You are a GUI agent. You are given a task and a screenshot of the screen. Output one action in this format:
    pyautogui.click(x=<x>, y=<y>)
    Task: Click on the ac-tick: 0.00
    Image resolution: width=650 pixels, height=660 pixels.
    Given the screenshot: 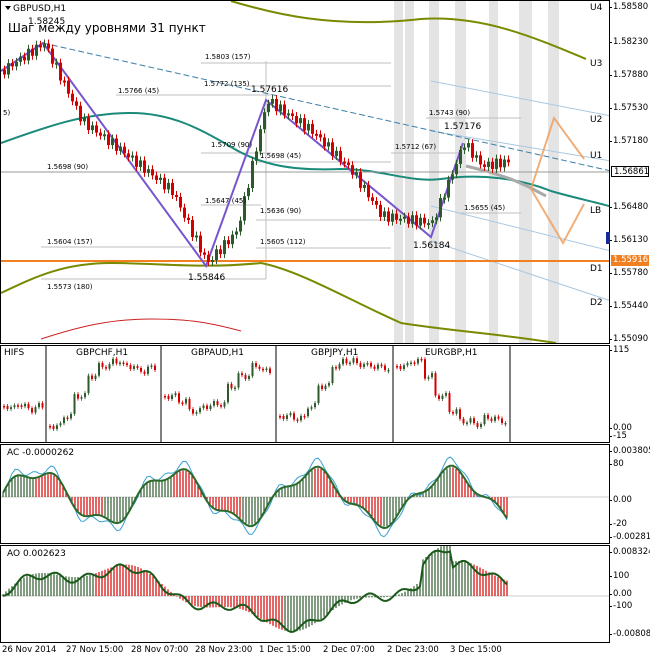 What is the action you would take?
    pyautogui.click(x=620, y=500)
    